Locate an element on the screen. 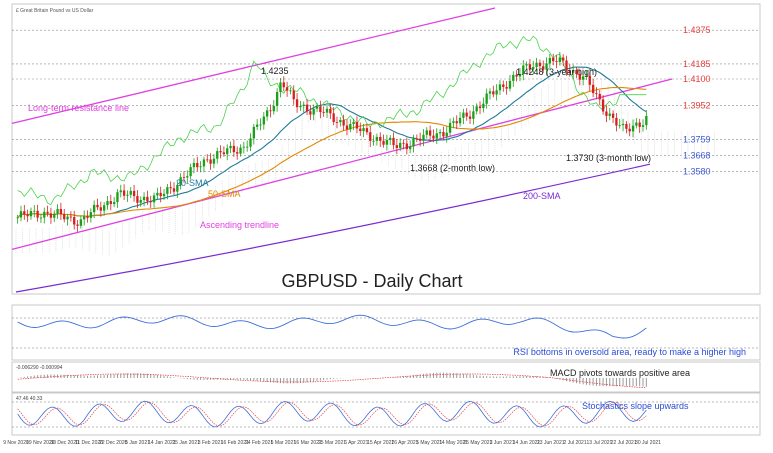  x-tick-label: 2 Jul 2021 is located at coordinates (575, 443).